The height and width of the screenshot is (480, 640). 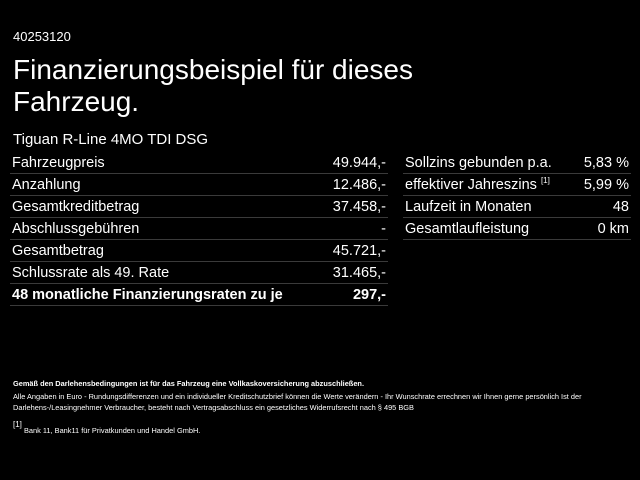 I want to click on table-row: Gesamtbetrag 45.721,-, so click(x=199, y=251).